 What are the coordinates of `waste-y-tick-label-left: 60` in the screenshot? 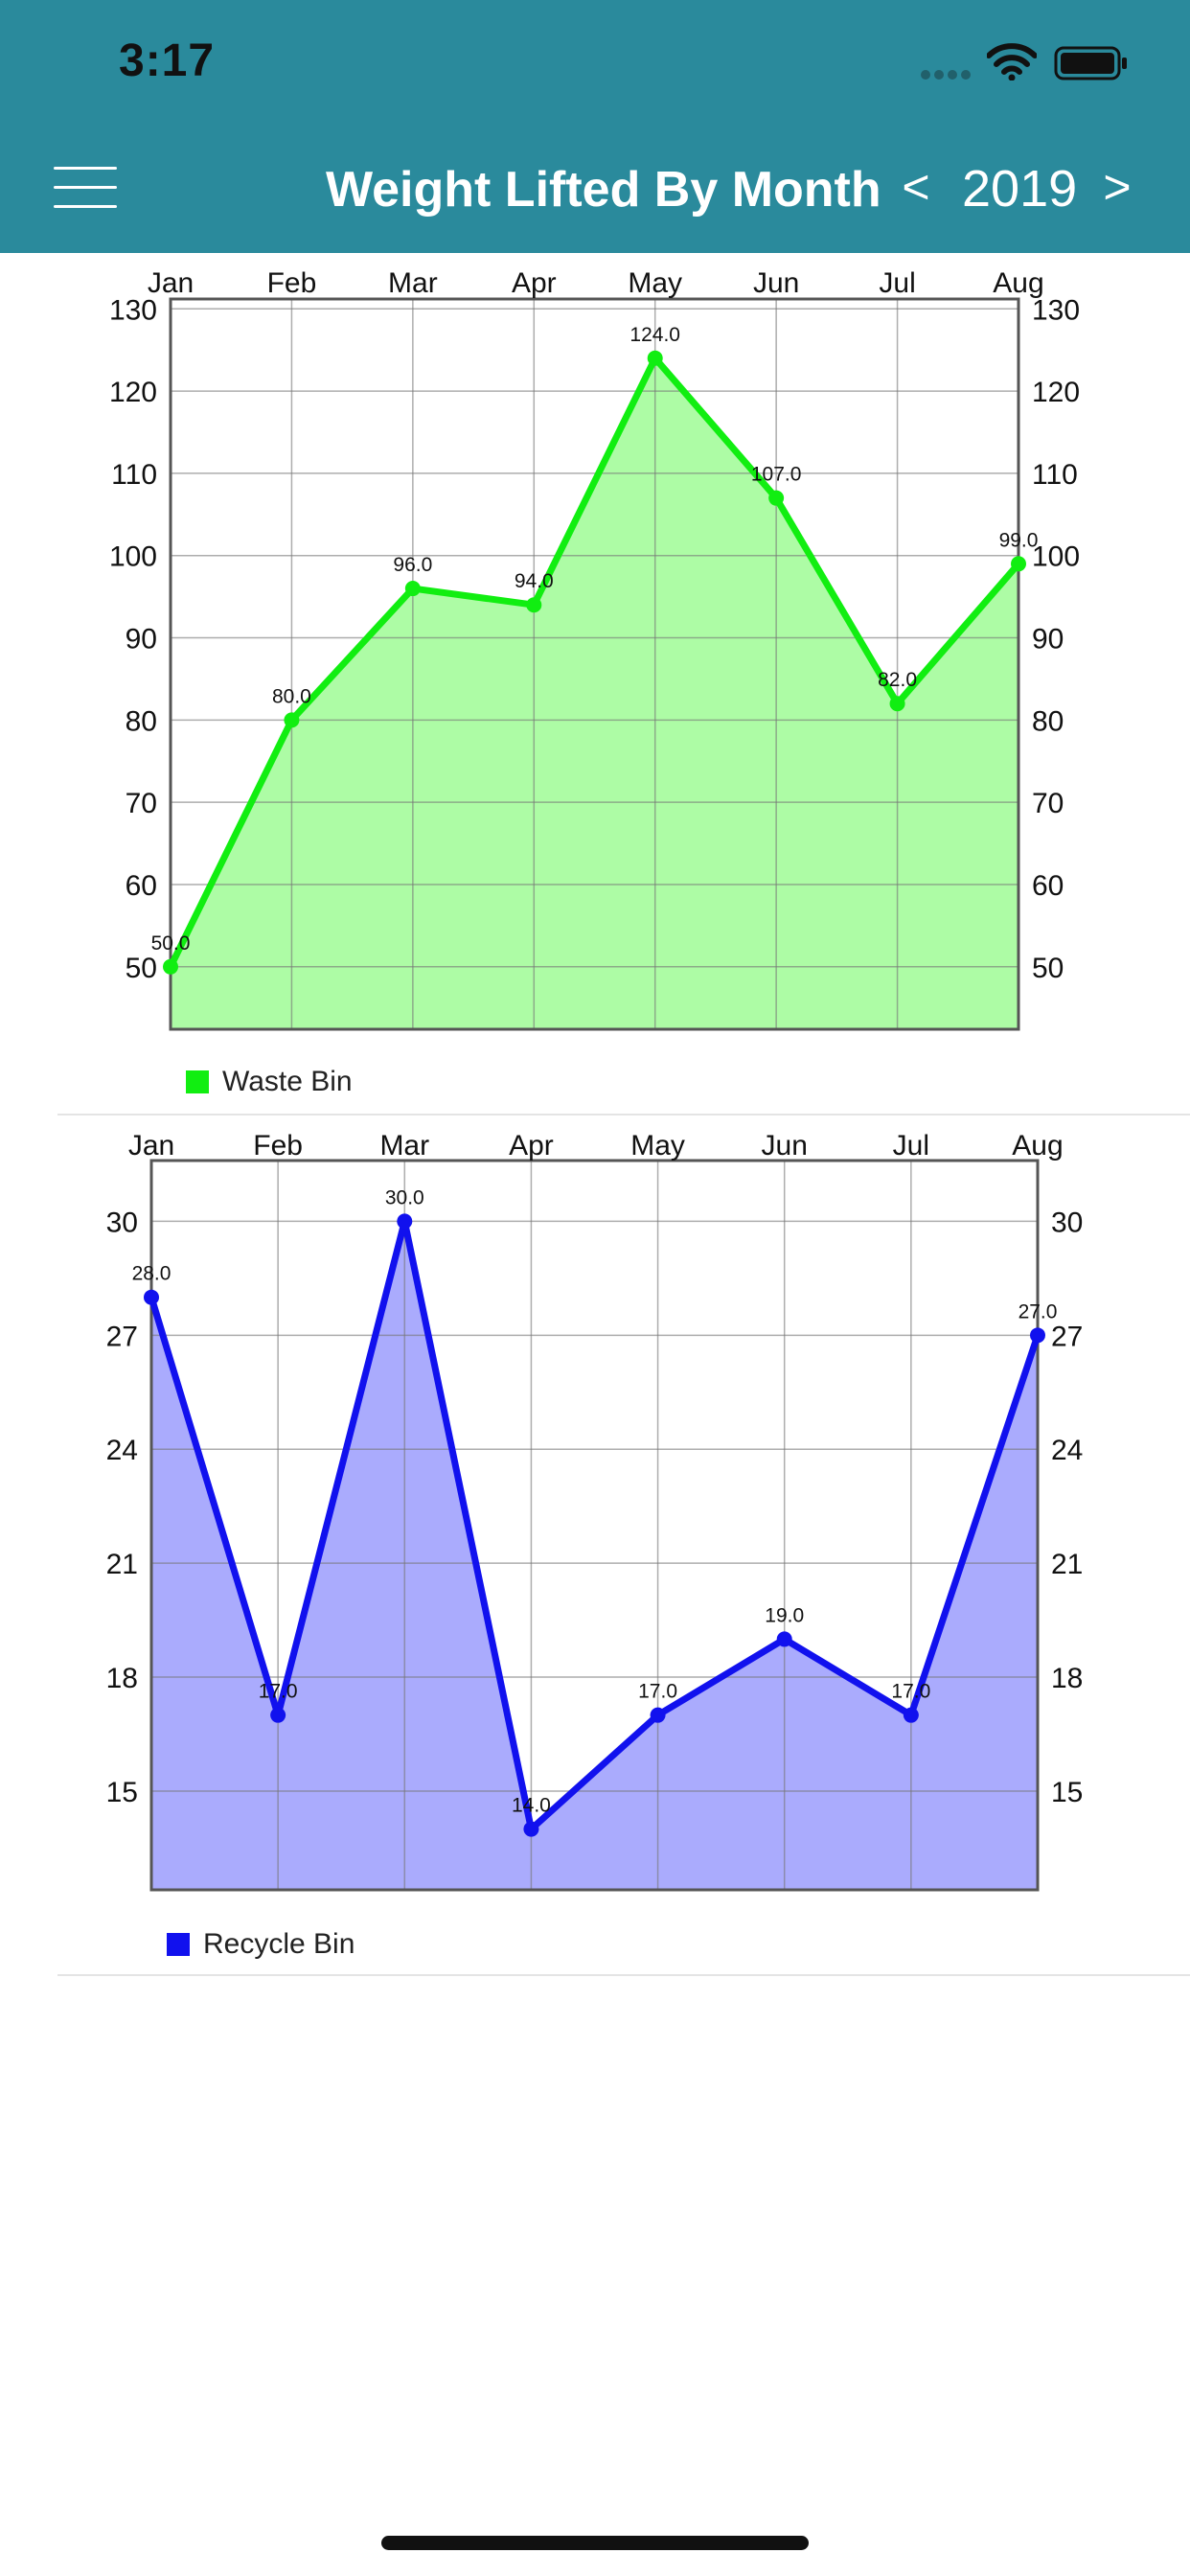 It's located at (141, 886).